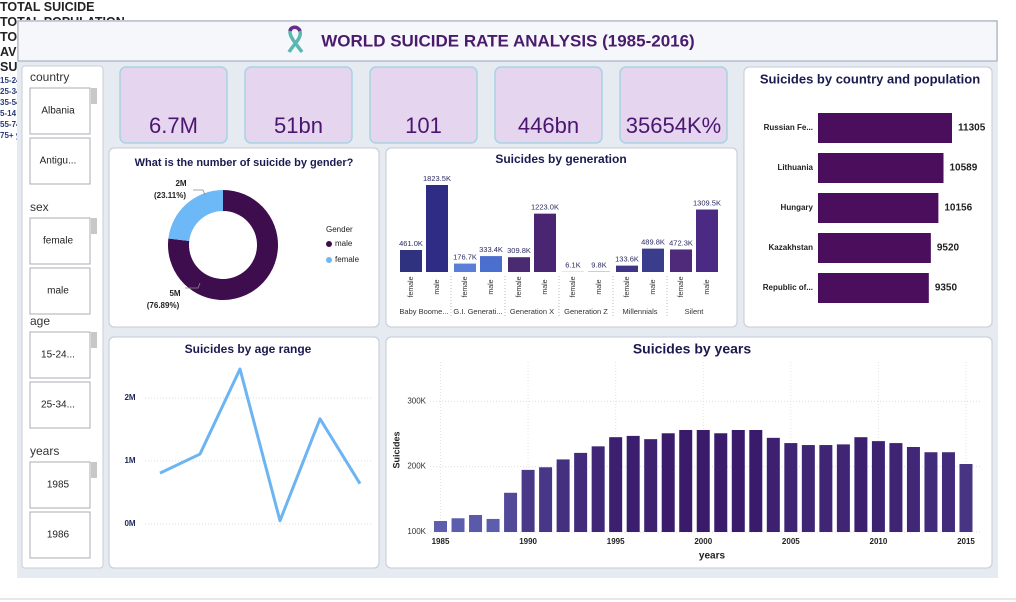  I want to click on chart-title: Suicides by years, so click(692, 349).